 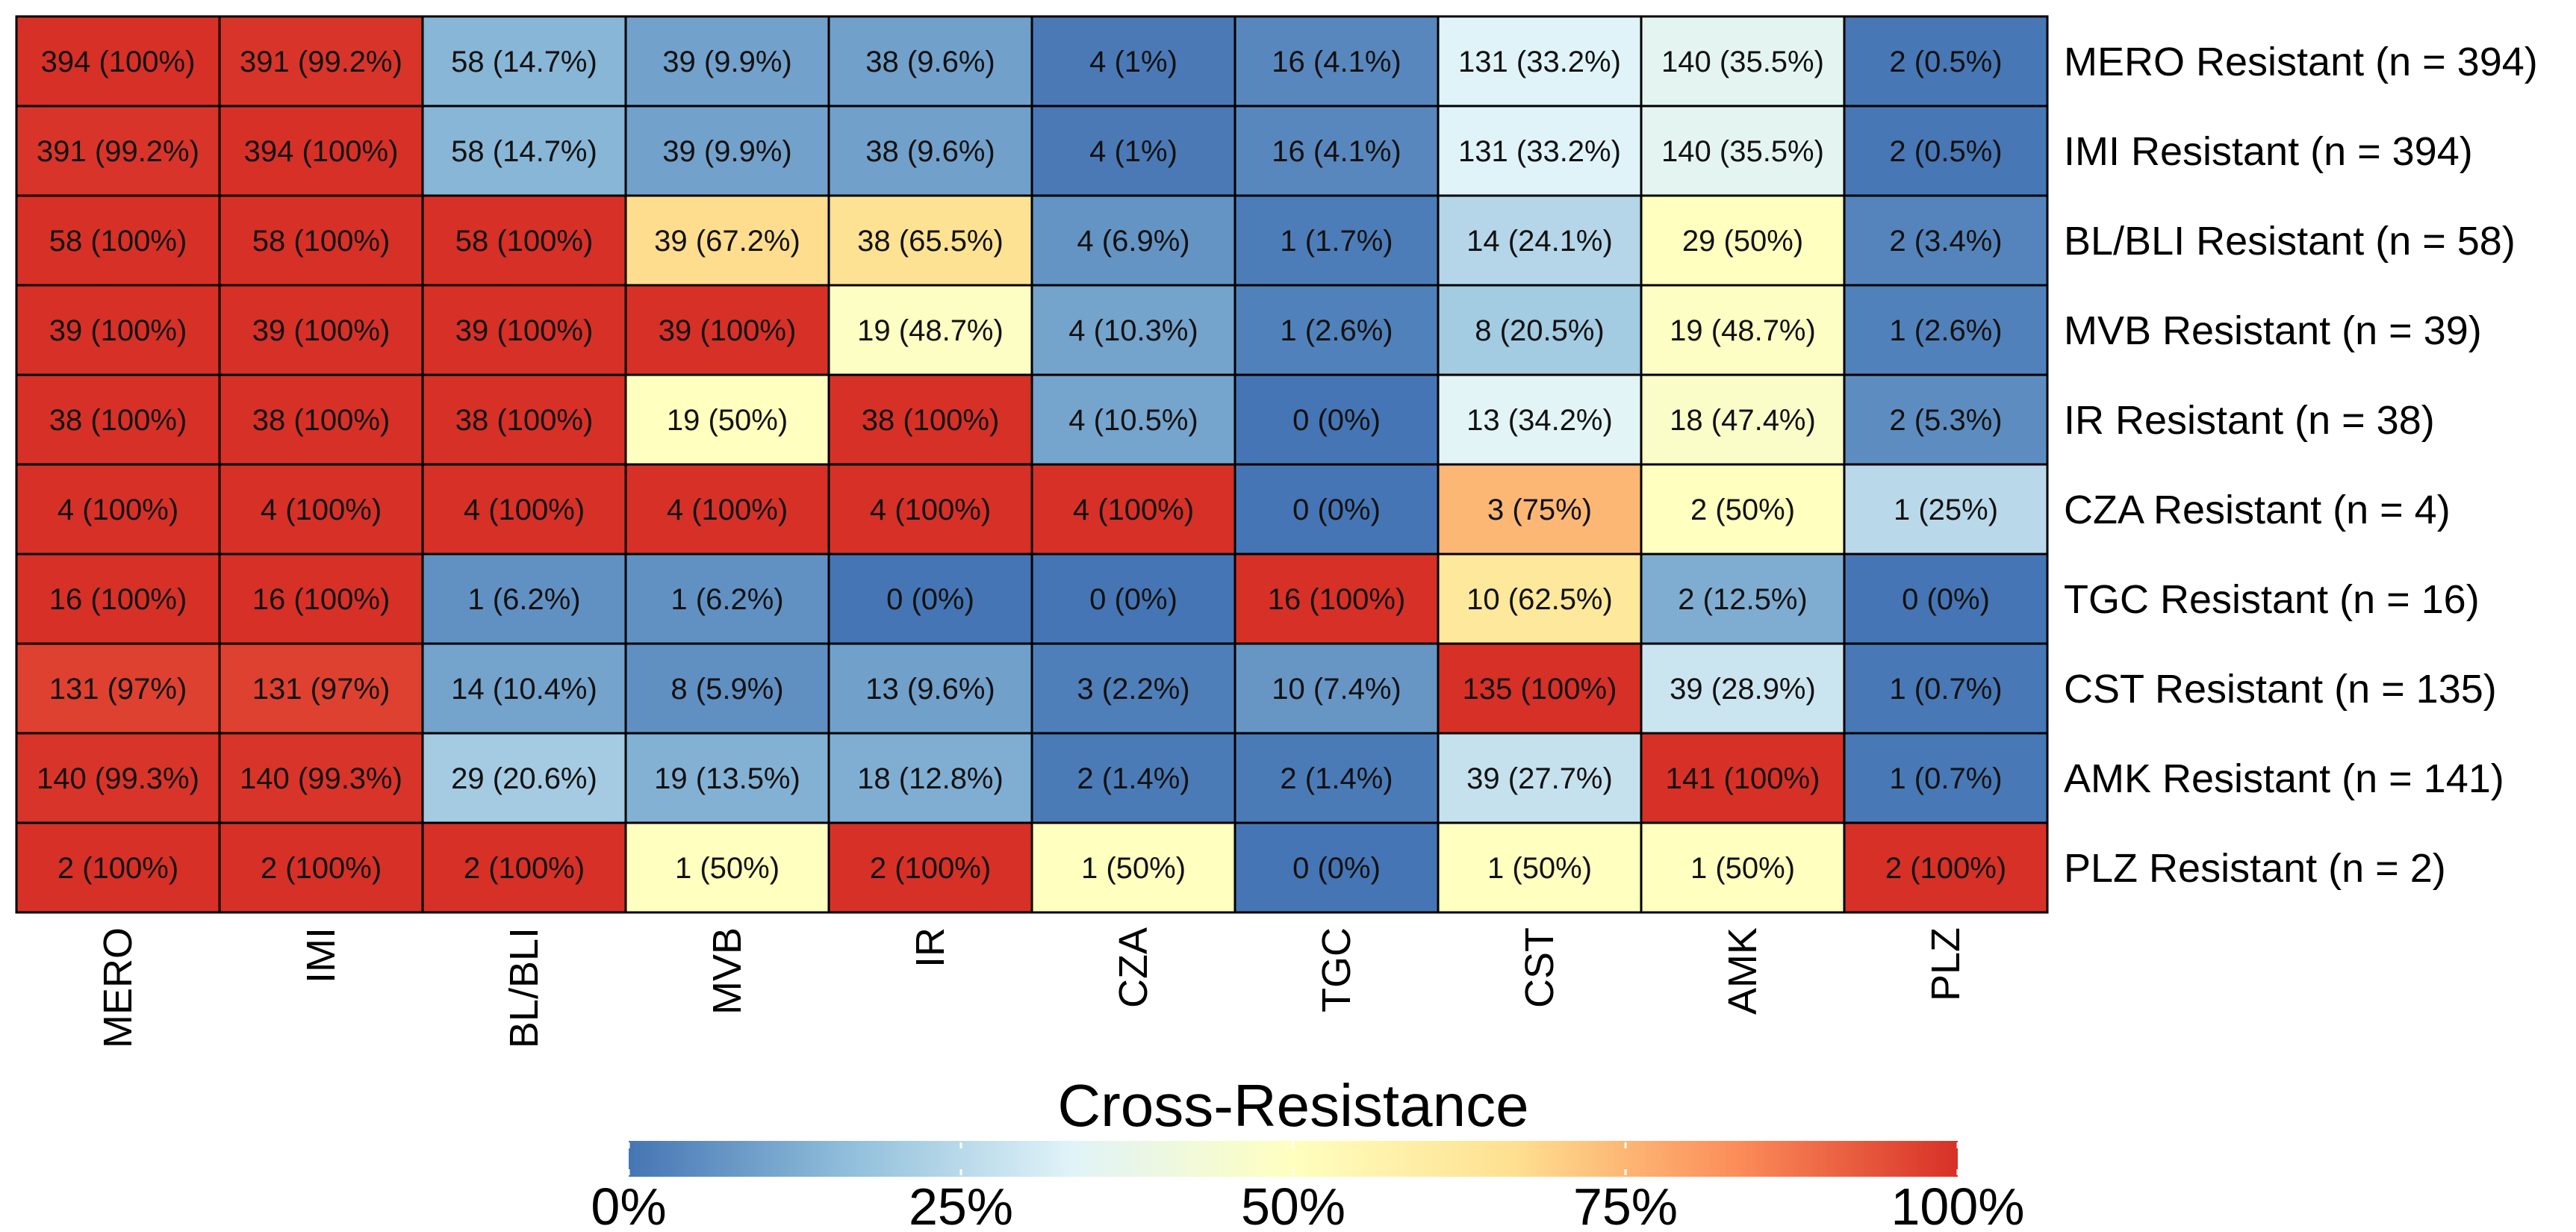 I want to click on column-label: MVB, so click(x=727, y=971).